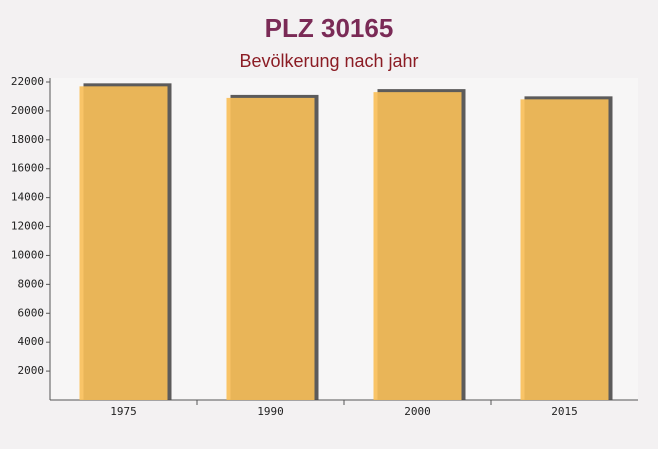  Describe the element at coordinates (123, 411) in the screenshot. I see `x-tick-label: 1975` at that location.